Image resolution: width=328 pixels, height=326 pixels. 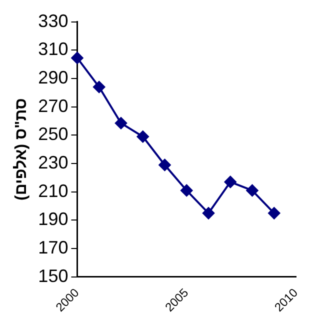 What do you see at coordinates (53, 276) in the screenshot?
I see `y-tick-label: 150` at bounding box center [53, 276].